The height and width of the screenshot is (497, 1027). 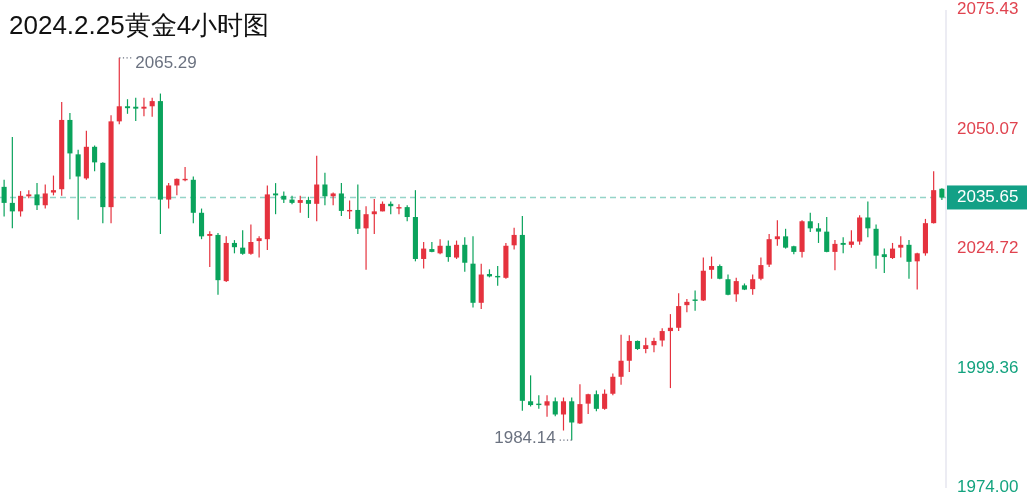 I want to click on annotation: 2065.29, so click(x=166, y=63).